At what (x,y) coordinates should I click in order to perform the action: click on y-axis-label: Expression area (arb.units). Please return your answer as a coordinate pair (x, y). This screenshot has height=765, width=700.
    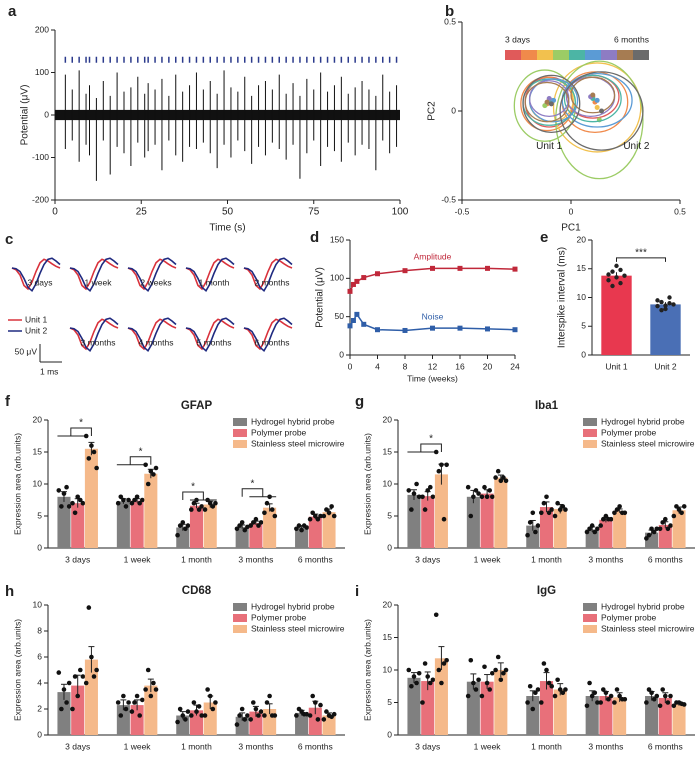
    Looking at the image, I should click on (17, 484).